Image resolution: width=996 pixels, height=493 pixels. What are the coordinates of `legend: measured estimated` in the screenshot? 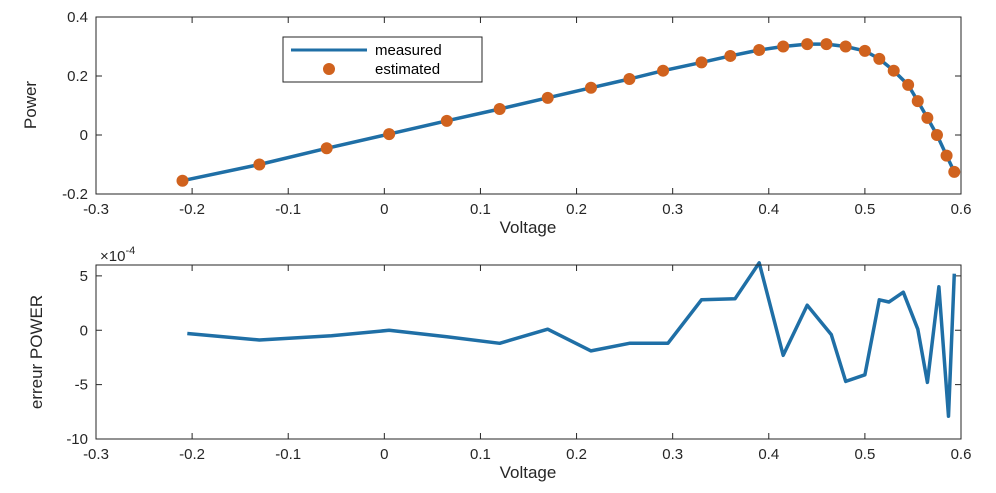 It's located at (382, 59).